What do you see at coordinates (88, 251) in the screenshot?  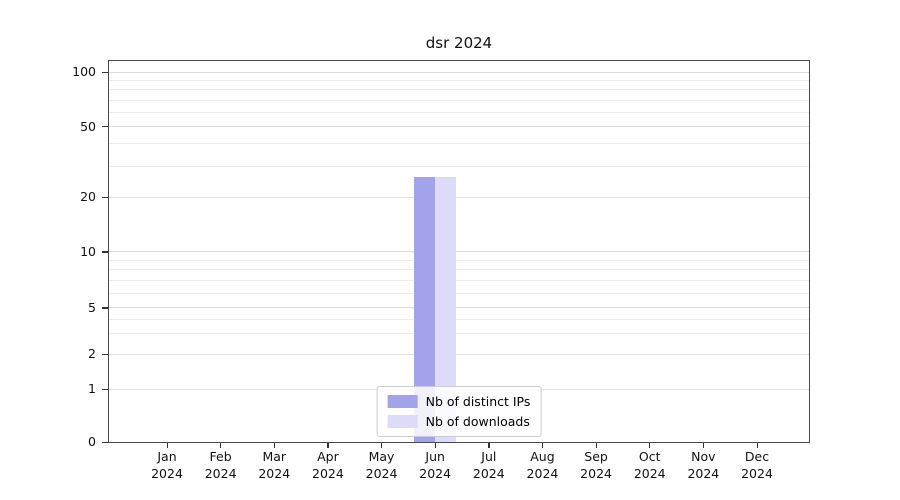 I see `y-tick-label: 10` at bounding box center [88, 251].